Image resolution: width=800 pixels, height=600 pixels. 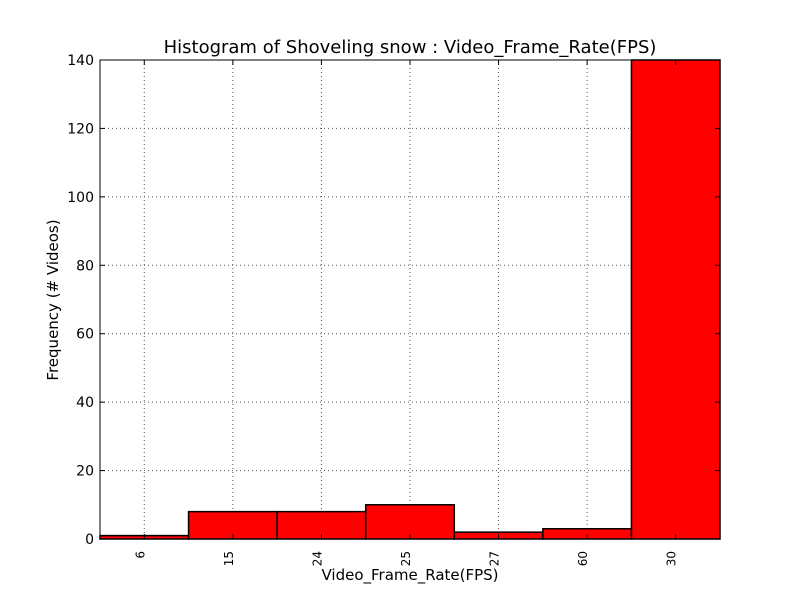 I want to click on y-tick-label: 100, so click(x=80, y=198).